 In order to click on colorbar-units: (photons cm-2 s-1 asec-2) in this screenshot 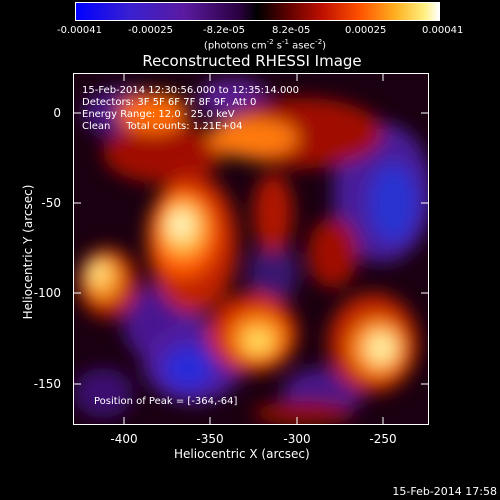, I will do `click(265, 45)`.